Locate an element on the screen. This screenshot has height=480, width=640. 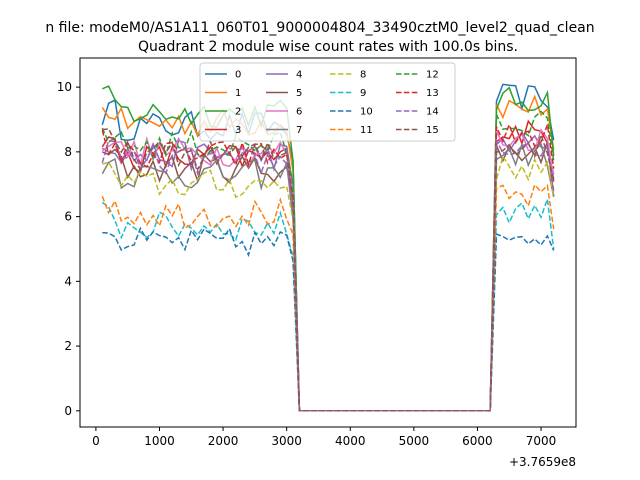
legend-label: 3 is located at coordinates (238, 130).